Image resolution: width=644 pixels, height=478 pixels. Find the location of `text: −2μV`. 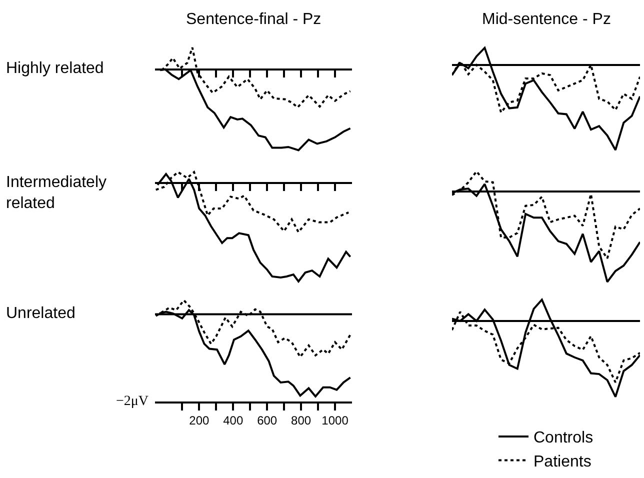

text: −2μV is located at coordinates (132, 401).